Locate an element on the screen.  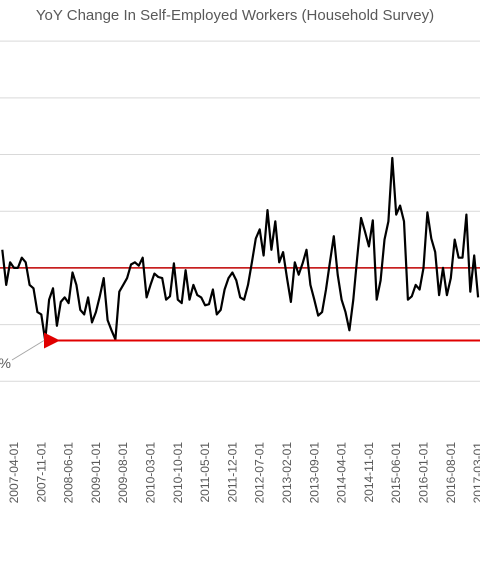
x-tick-label: 2015-06-01 is located at coordinates (396, 473).